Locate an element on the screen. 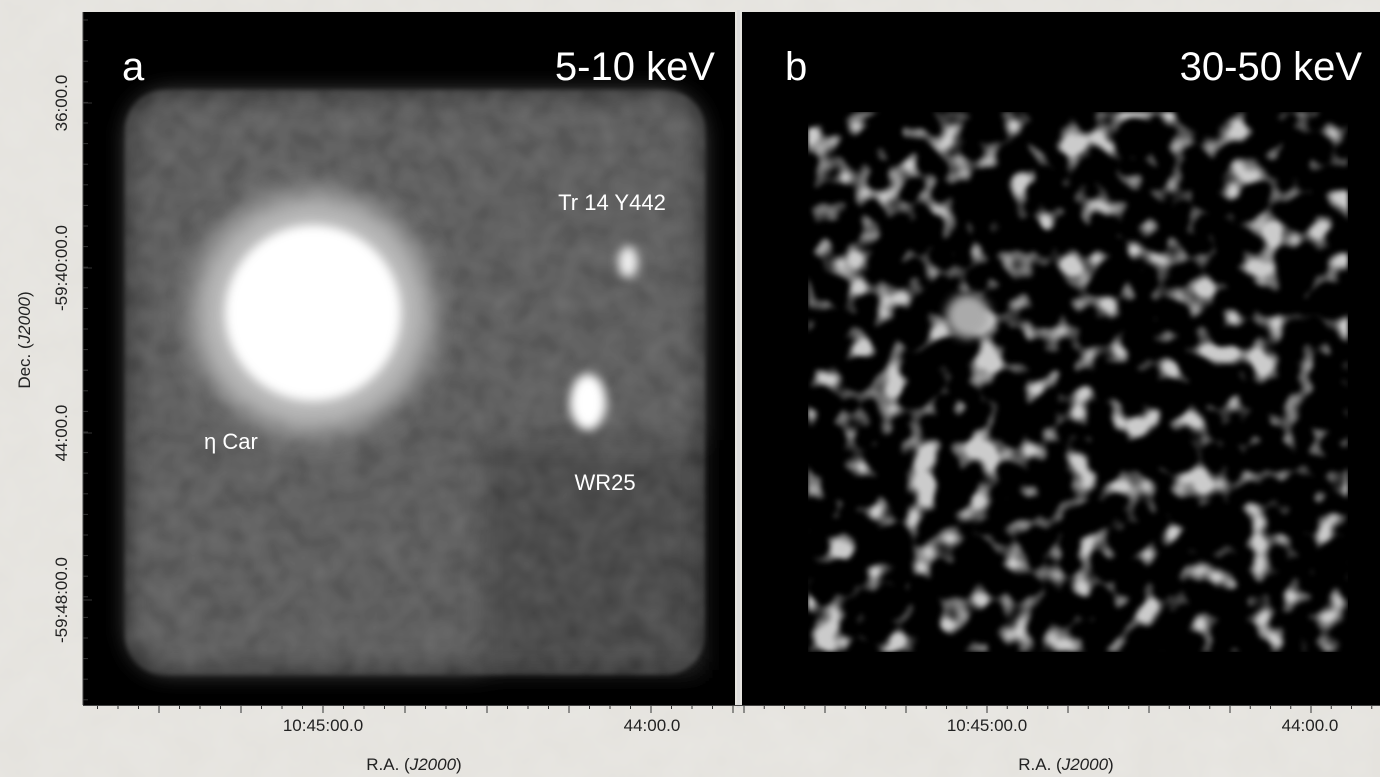 Image resolution: width=1380 pixels, height=777 pixels. source-label: Tr 14 Y442 is located at coordinates (612, 202).